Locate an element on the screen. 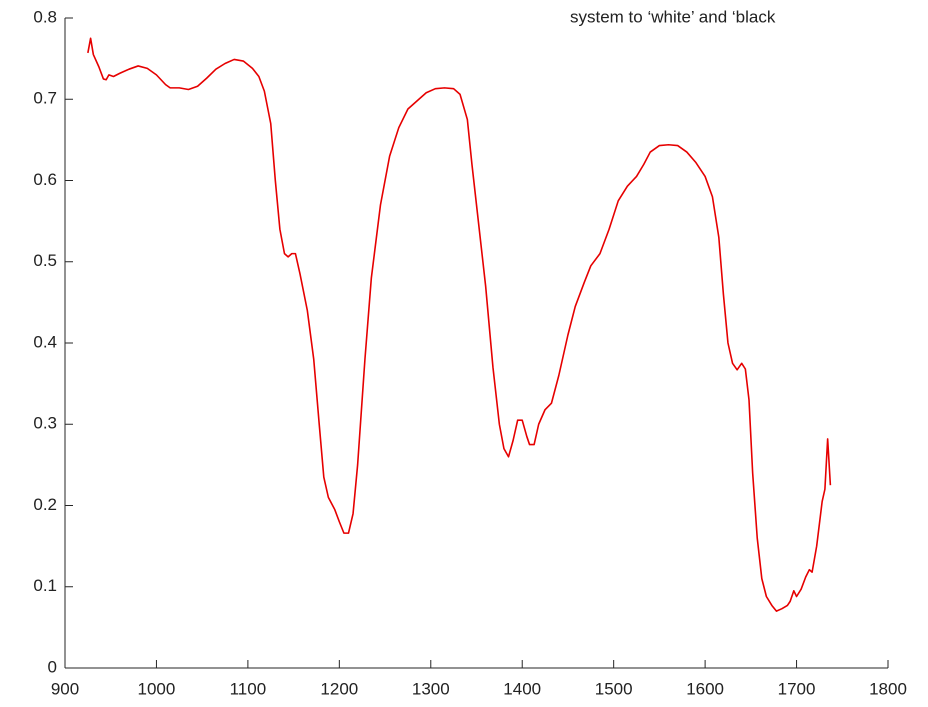 The image size is (928, 707). x-tick-label: 1000 is located at coordinates (157, 688).